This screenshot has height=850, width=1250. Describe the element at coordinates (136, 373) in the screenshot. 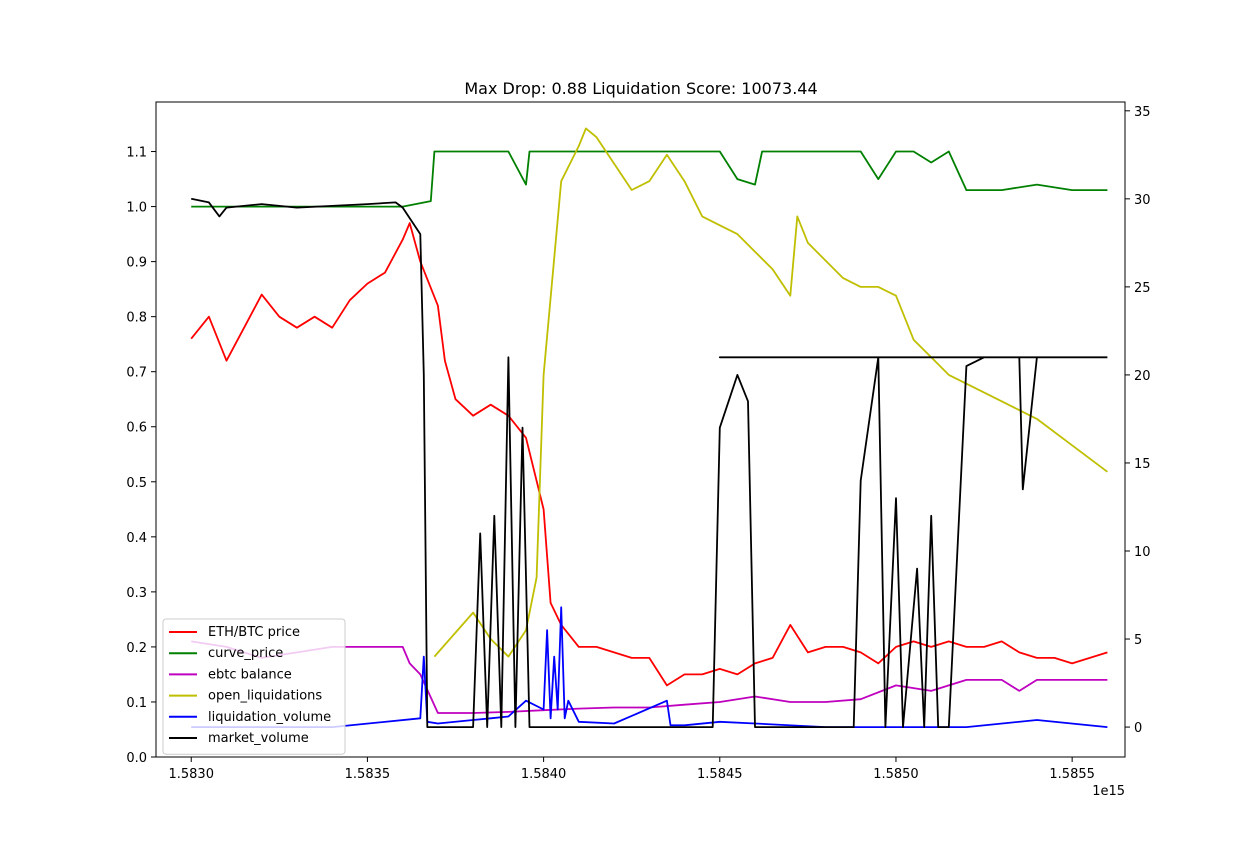

I see `y-tick-label-left-7: 0.7` at that location.